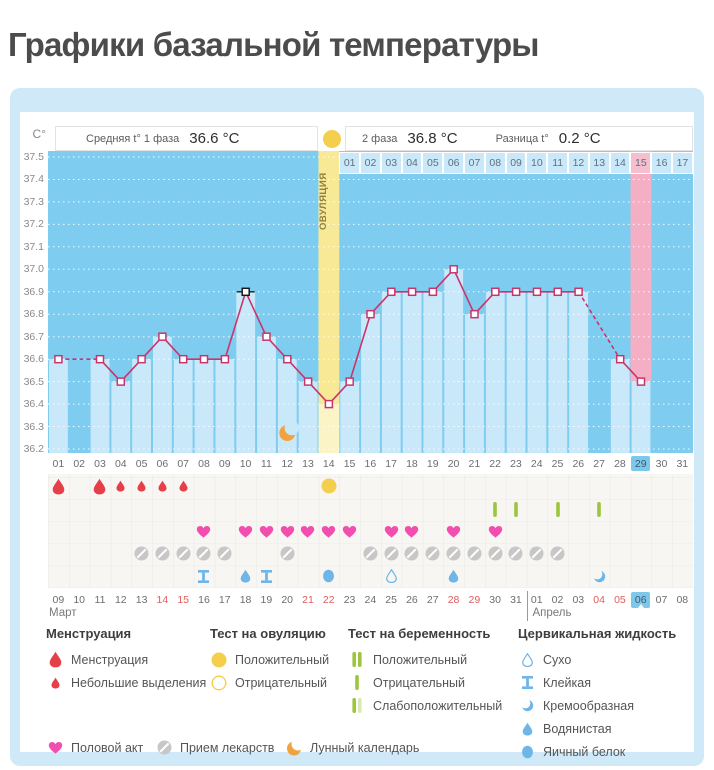 This screenshot has height=770, width=714. Describe the element at coordinates (474, 463) in the screenshot. I see `cycle-day-row-cell: 21` at that location.